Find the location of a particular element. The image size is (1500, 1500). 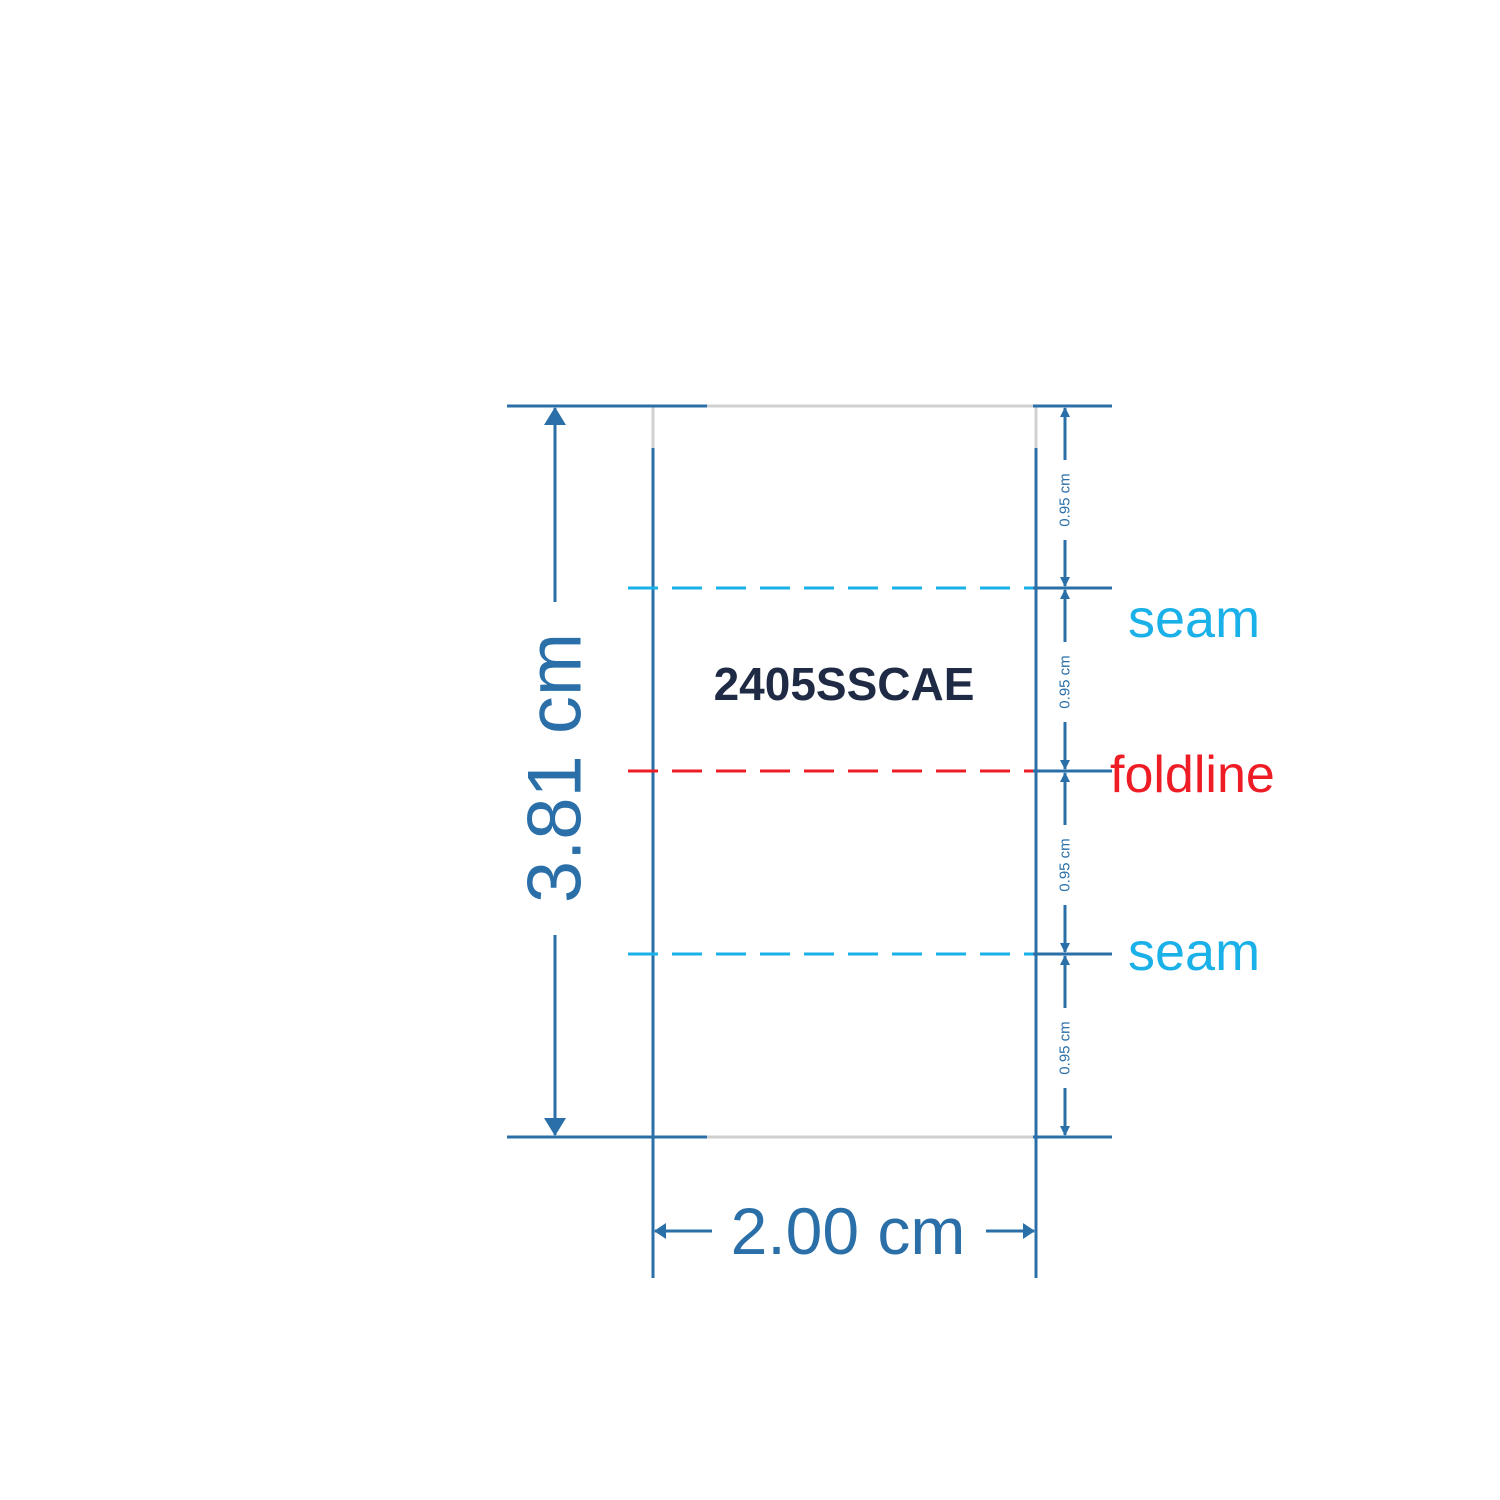

label-code: 2405SSCAE is located at coordinates (844, 684).